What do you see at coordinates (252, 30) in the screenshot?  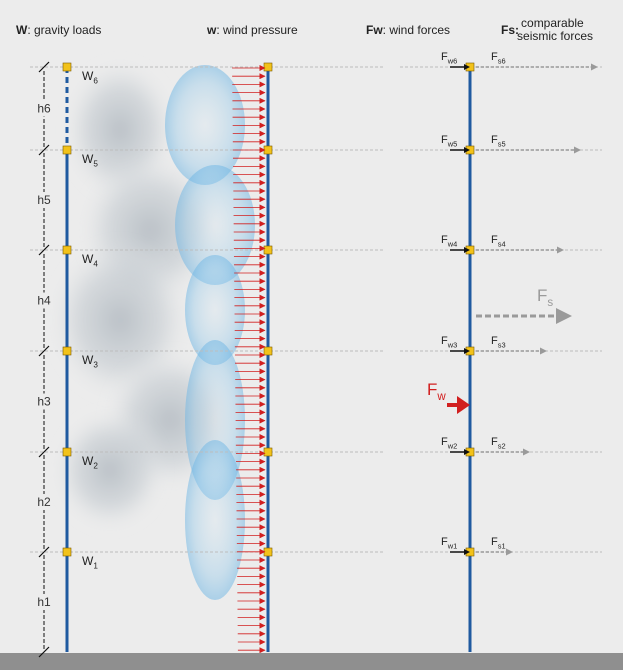 I see `header-wind-pressure: w: wind pressure` at bounding box center [252, 30].